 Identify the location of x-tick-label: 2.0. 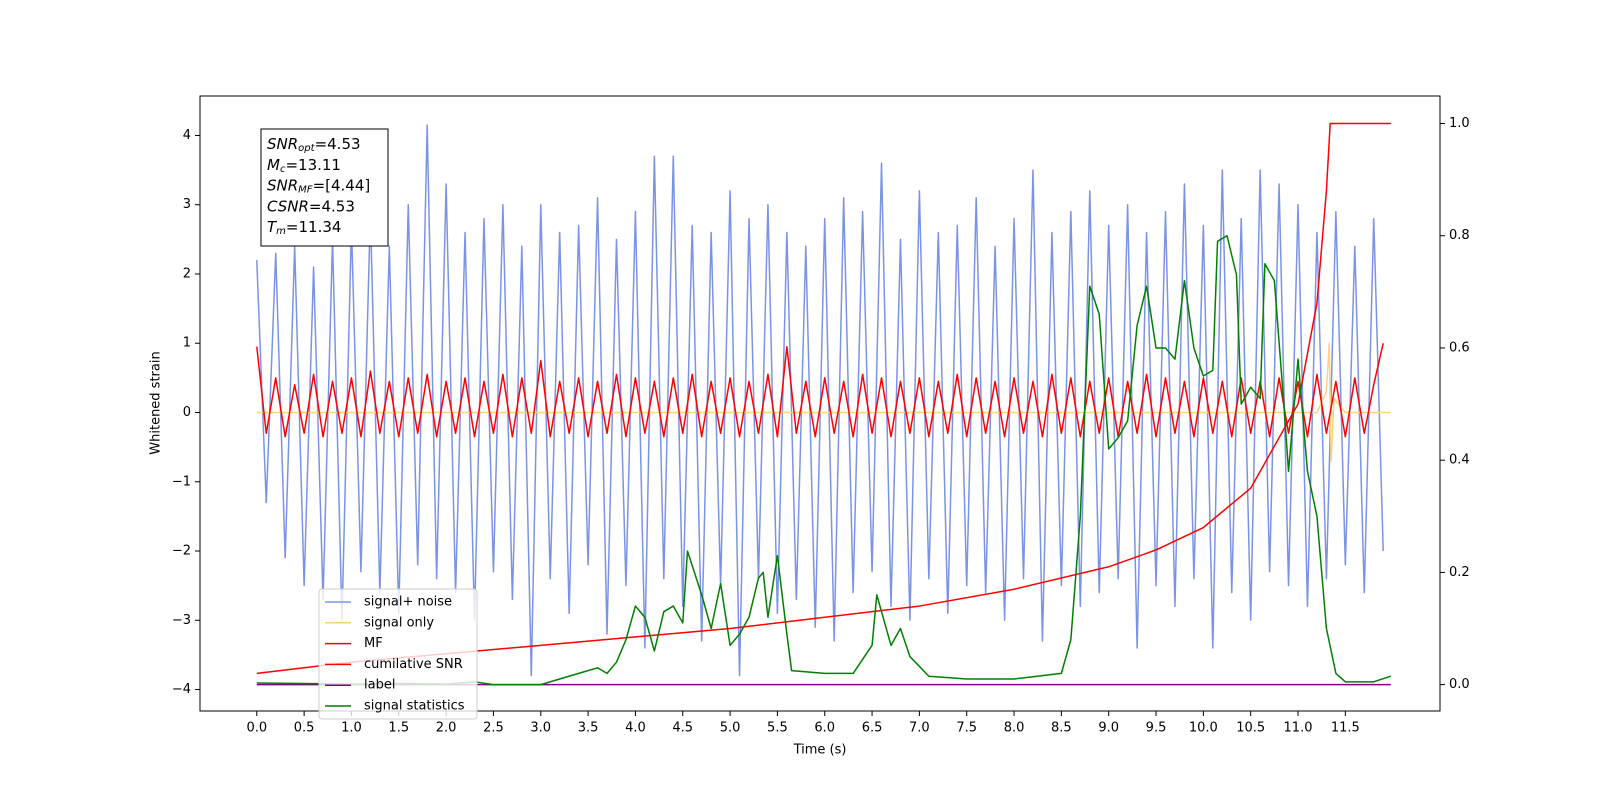
(446, 728).